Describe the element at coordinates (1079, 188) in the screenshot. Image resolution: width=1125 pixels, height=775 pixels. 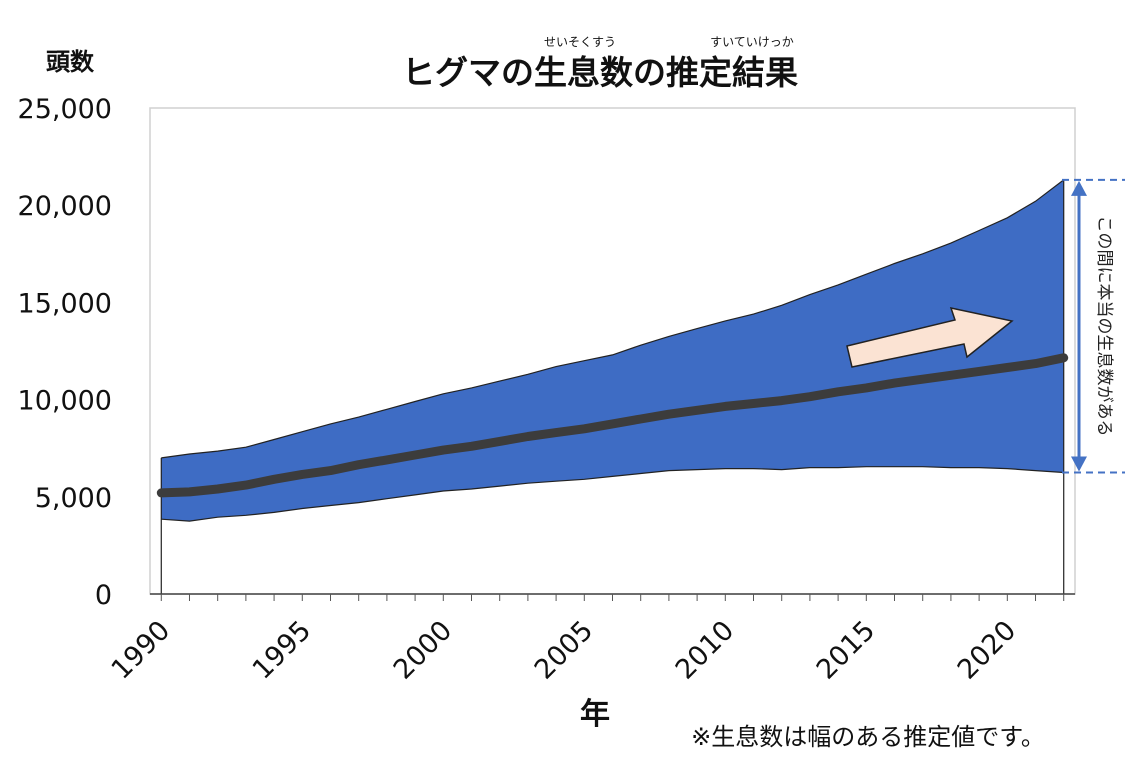
I see `range-arrow-head-up` at that location.